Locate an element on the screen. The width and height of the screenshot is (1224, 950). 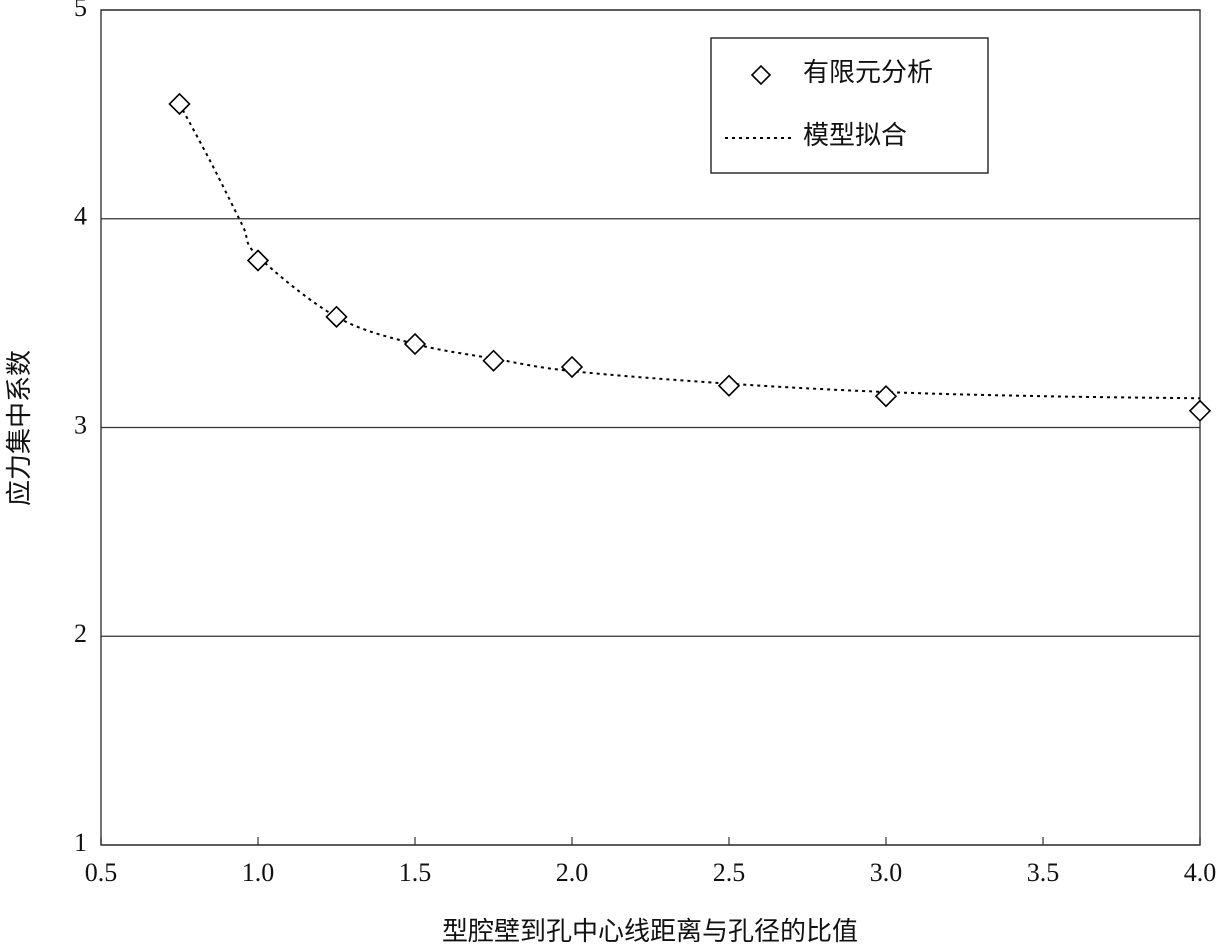
x-tick-label: 3.5 is located at coordinates (1043, 872).